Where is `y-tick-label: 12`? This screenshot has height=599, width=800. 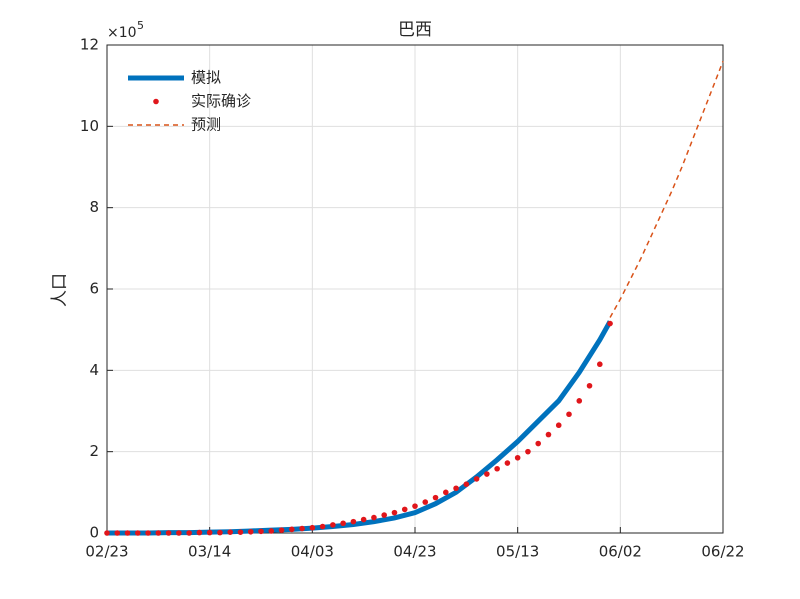
y-tick-label: 12 is located at coordinates (89, 45).